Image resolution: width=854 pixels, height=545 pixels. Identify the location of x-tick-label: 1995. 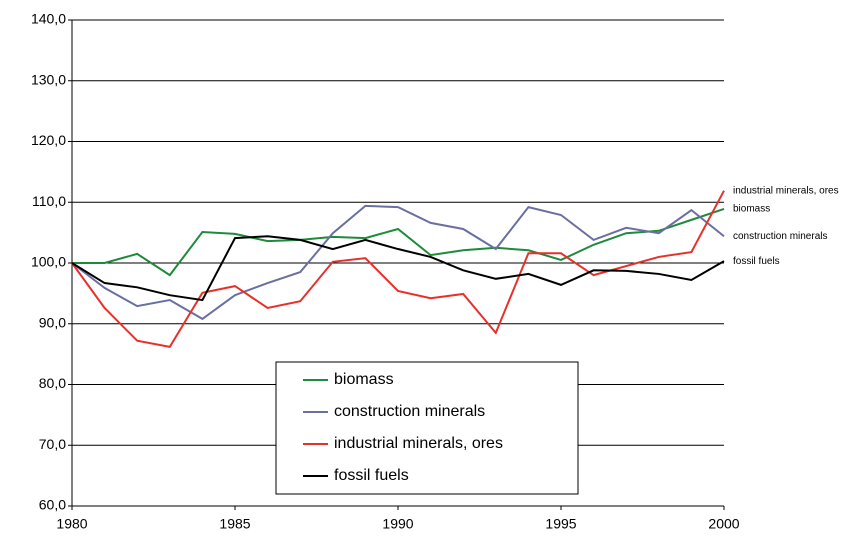
(560, 524).